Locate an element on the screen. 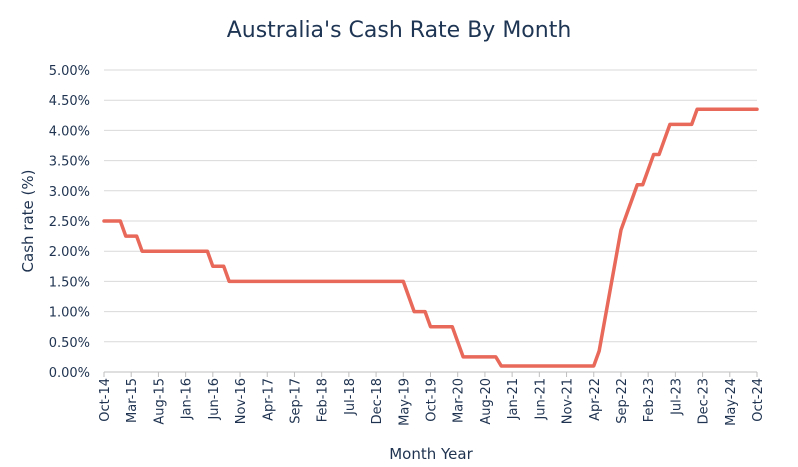 This screenshot has height=467, width=798. x-tick-label: Mar-15 is located at coordinates (132, 400).